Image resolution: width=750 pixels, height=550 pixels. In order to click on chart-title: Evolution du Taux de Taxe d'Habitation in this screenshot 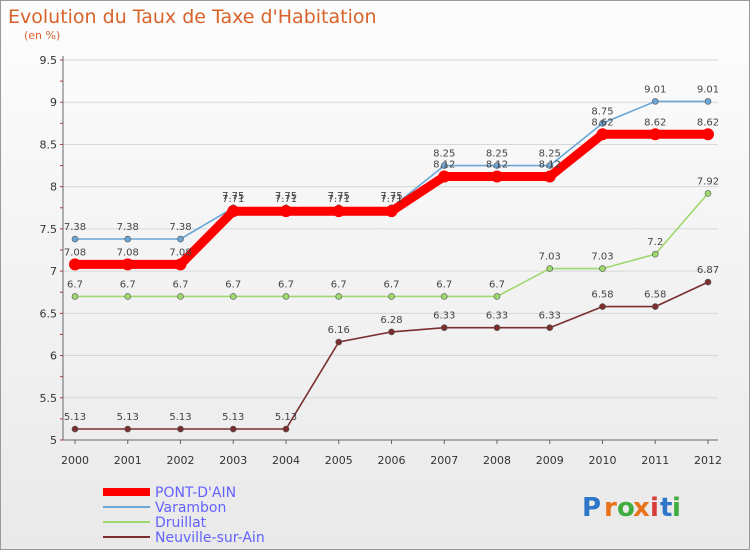, I will do `click(192, 17)`.